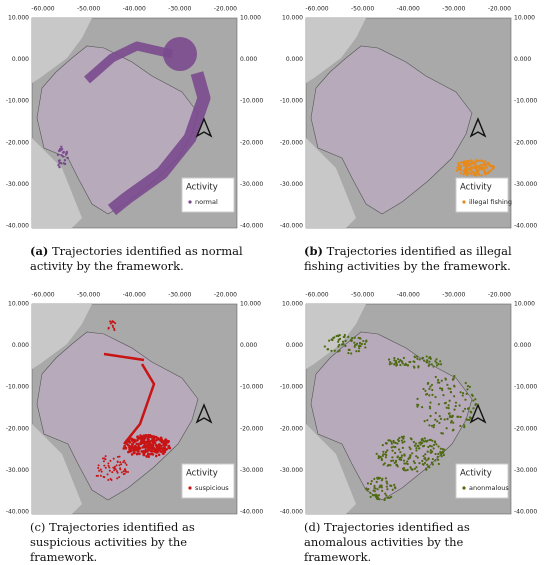 The width and height of the screenshot is (550, 565). I want to click on legend-title: Activity, so click(476, 188).